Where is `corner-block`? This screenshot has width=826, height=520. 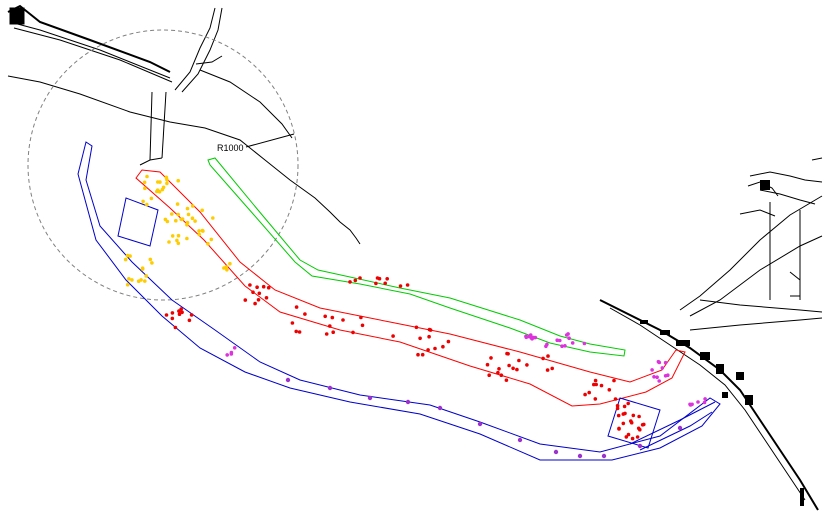 corner-block is located at coordinates (17, 16).